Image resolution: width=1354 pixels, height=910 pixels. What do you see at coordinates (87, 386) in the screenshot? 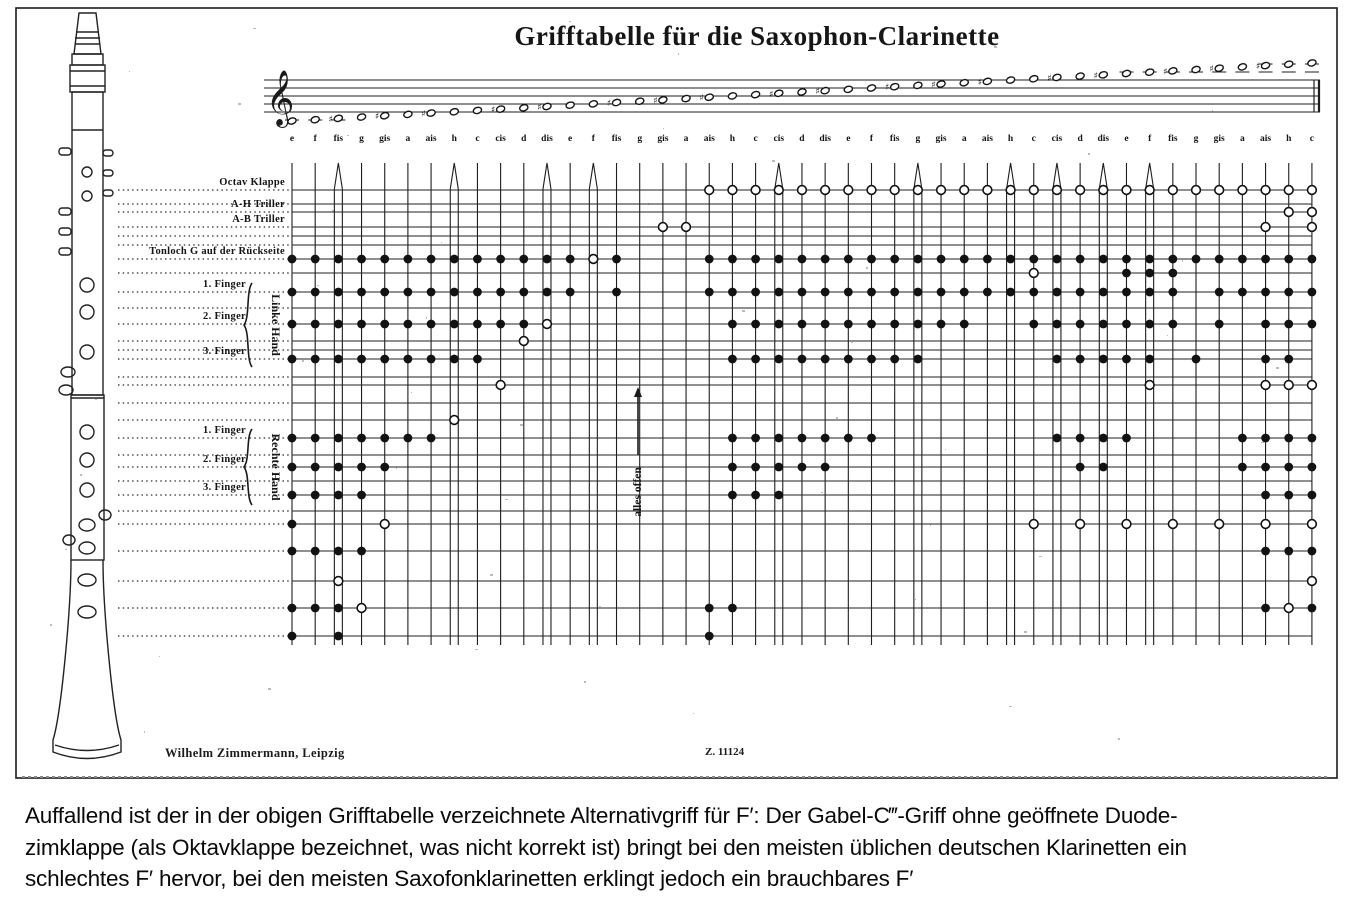
I see `clarinet-illustration` at bounding box center [87, 386].